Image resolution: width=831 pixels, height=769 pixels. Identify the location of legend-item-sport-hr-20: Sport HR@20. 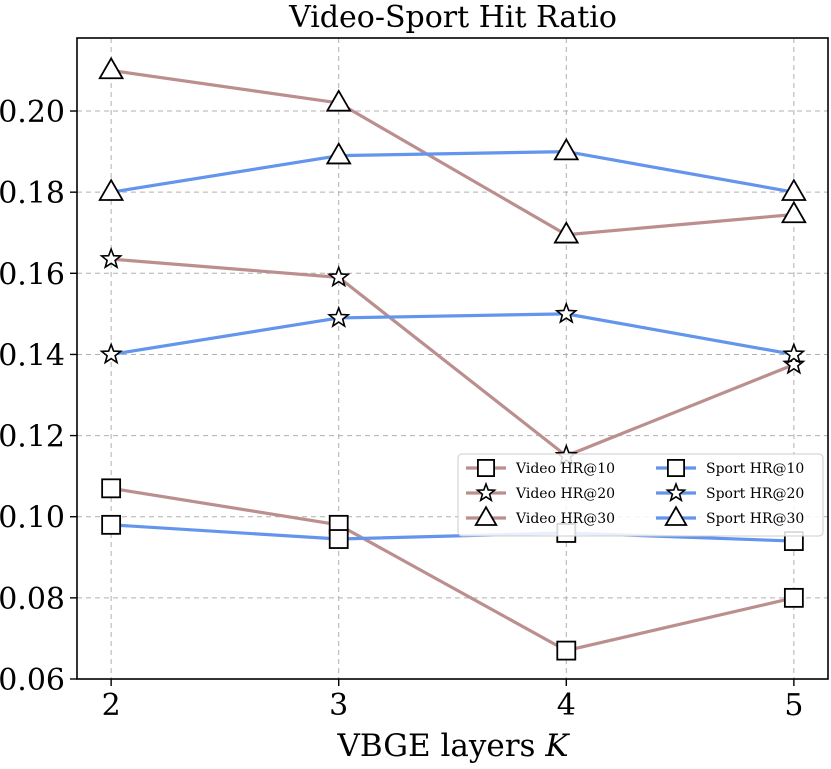
(730, 492).